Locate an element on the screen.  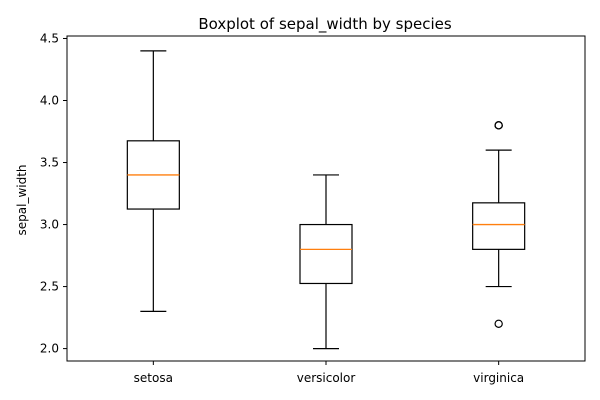
y-axis-label: sepal_width is located at coordinates (22, 199).